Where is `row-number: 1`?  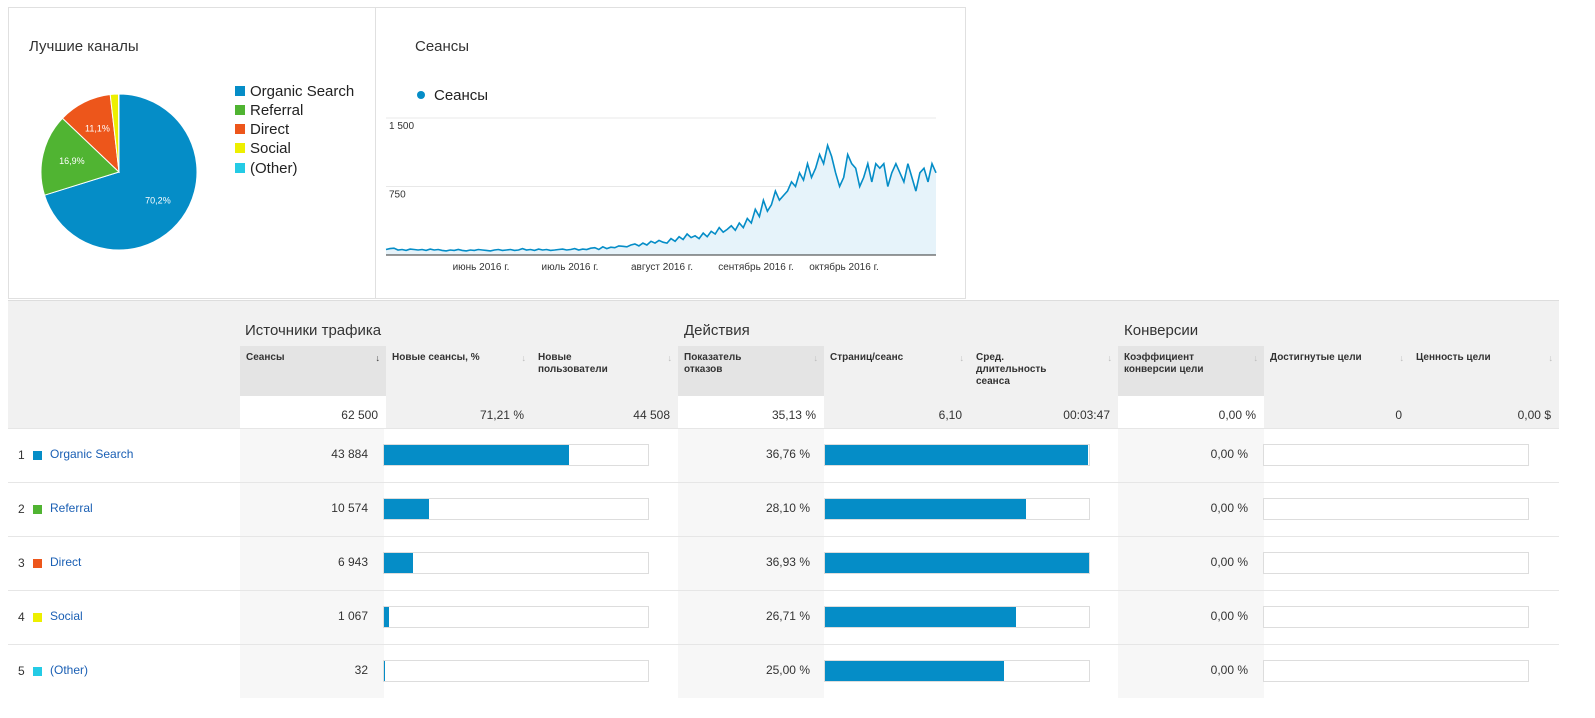
row-number: 1 is located at coordinates (21, 455).